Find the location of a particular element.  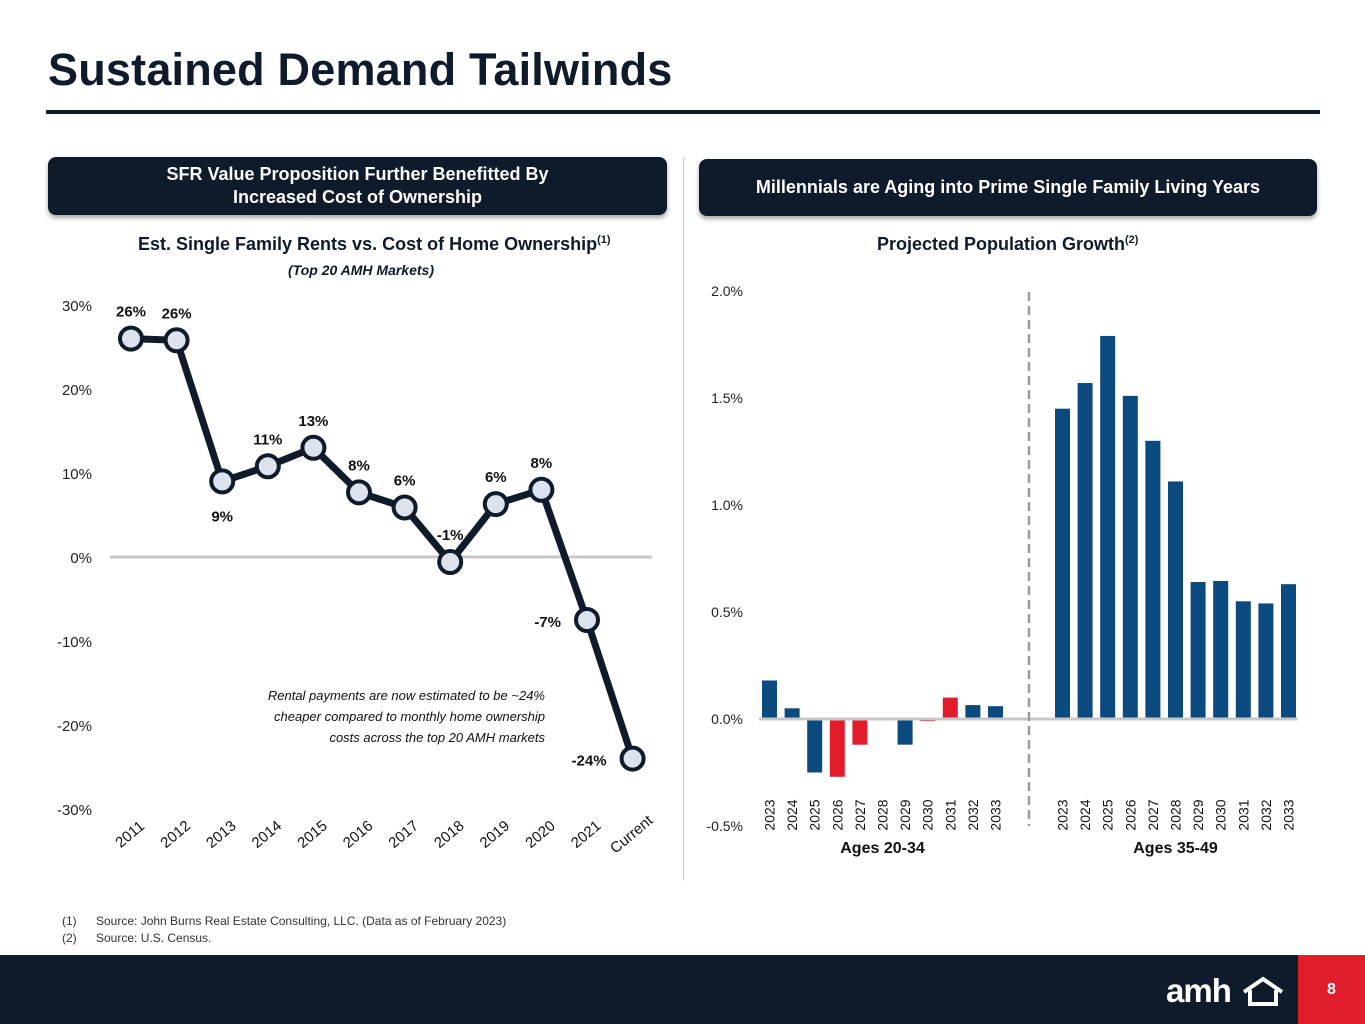

line-y-tick-label: -30% is located at coordinates (74, 810).